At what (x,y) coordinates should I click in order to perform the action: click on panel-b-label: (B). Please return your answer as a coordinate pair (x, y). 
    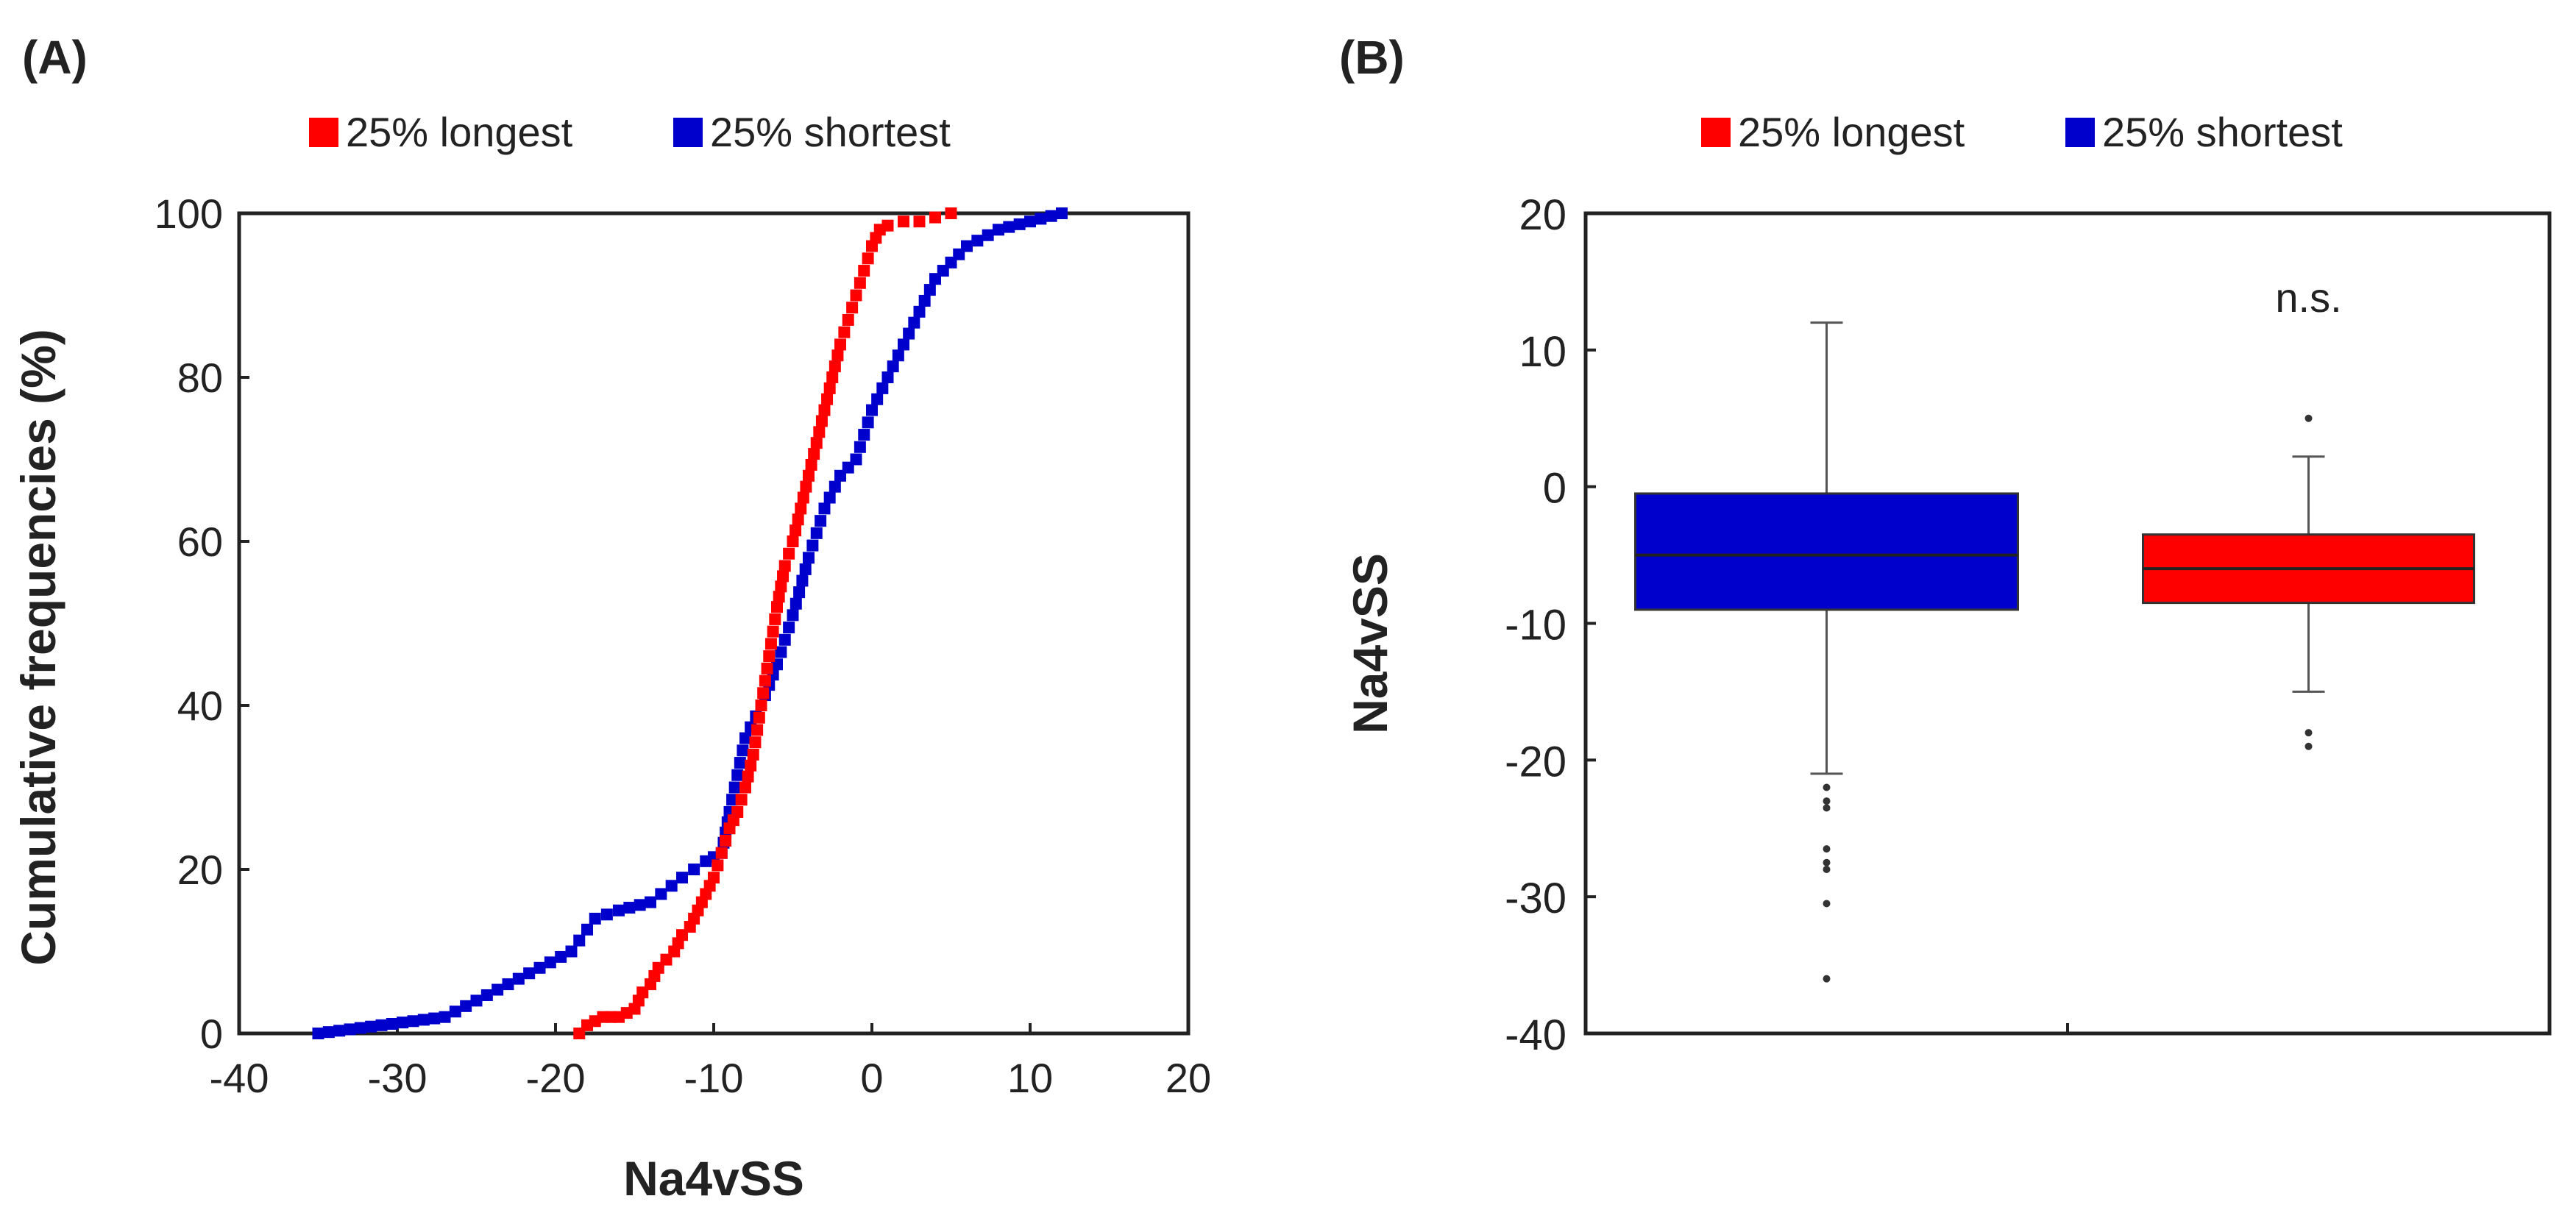
    Looking at the image, I should click on (1372, 57).